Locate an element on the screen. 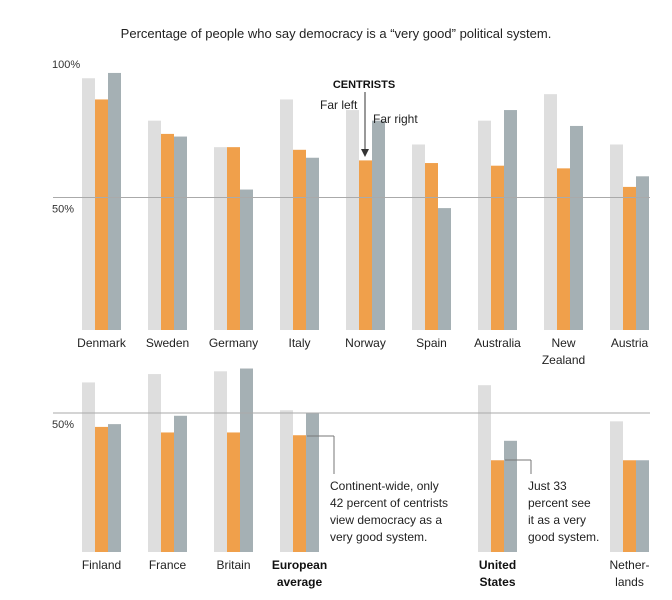 Image resolution: width=672 pixels, height=600 pixels. category-label: New is located at coordinates (563, 343).